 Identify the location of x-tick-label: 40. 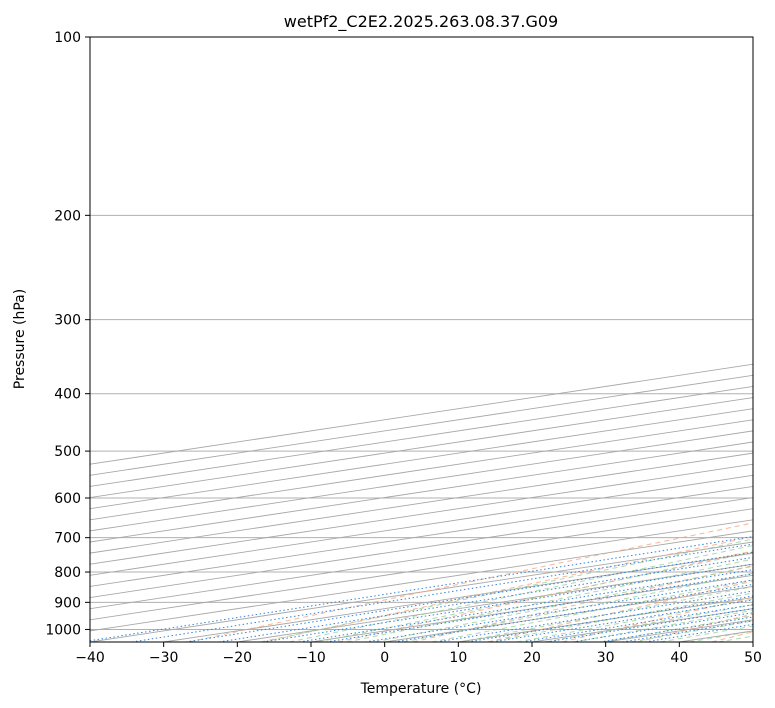
(679, 658).